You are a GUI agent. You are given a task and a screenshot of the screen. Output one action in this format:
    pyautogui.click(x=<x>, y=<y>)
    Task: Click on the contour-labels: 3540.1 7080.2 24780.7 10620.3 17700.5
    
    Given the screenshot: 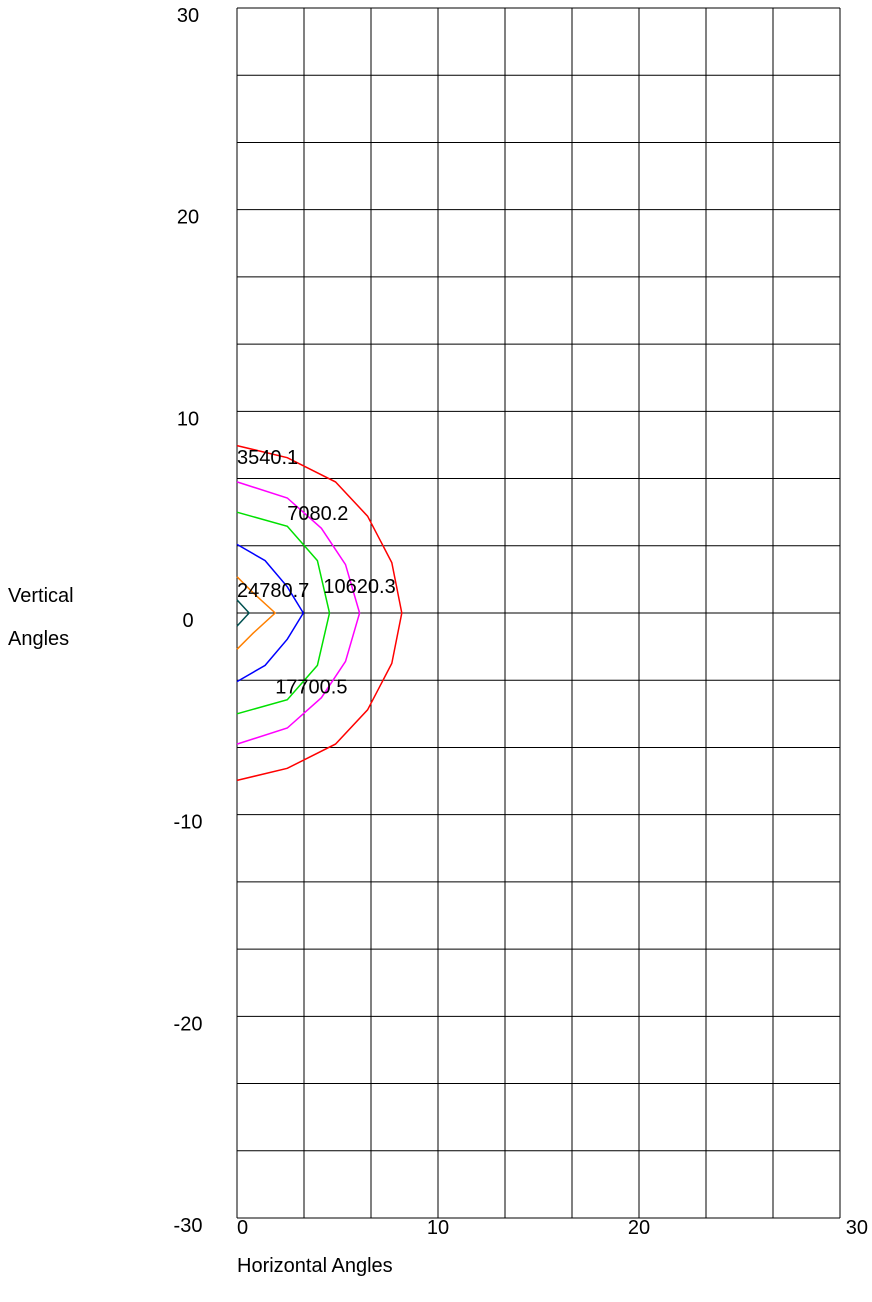 What is the action you would take?
    pyautogui.click(x=316, y=573)
    